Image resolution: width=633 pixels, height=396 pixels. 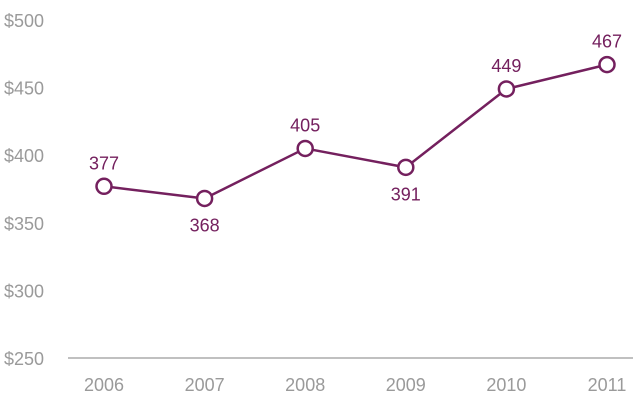 What do you see at coordinates (607, 42) in the screenshot?
I see `data-label: 467` at bounding box center [607, 42].